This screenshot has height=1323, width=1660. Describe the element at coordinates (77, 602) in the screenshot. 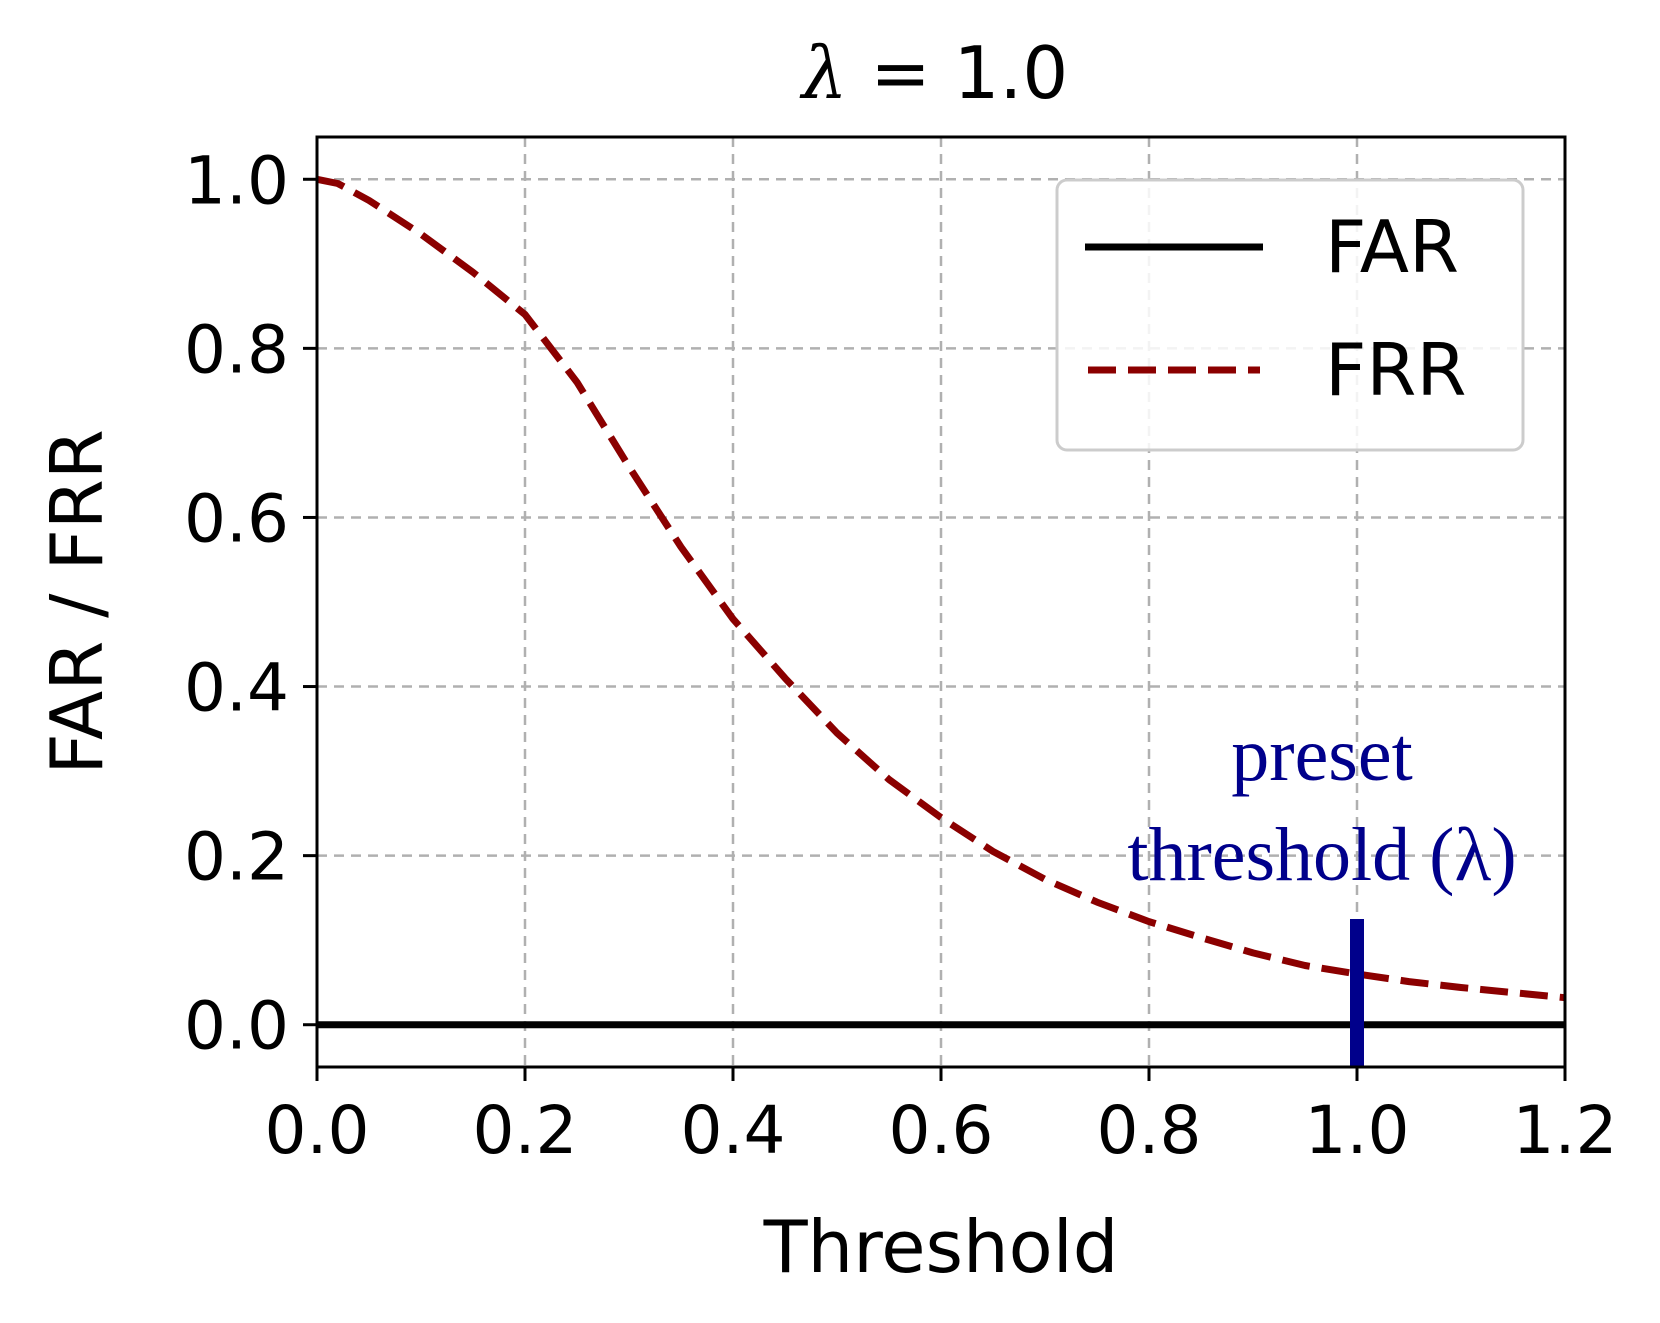

I see `y-axis-label: FAR / FRR` at that location.